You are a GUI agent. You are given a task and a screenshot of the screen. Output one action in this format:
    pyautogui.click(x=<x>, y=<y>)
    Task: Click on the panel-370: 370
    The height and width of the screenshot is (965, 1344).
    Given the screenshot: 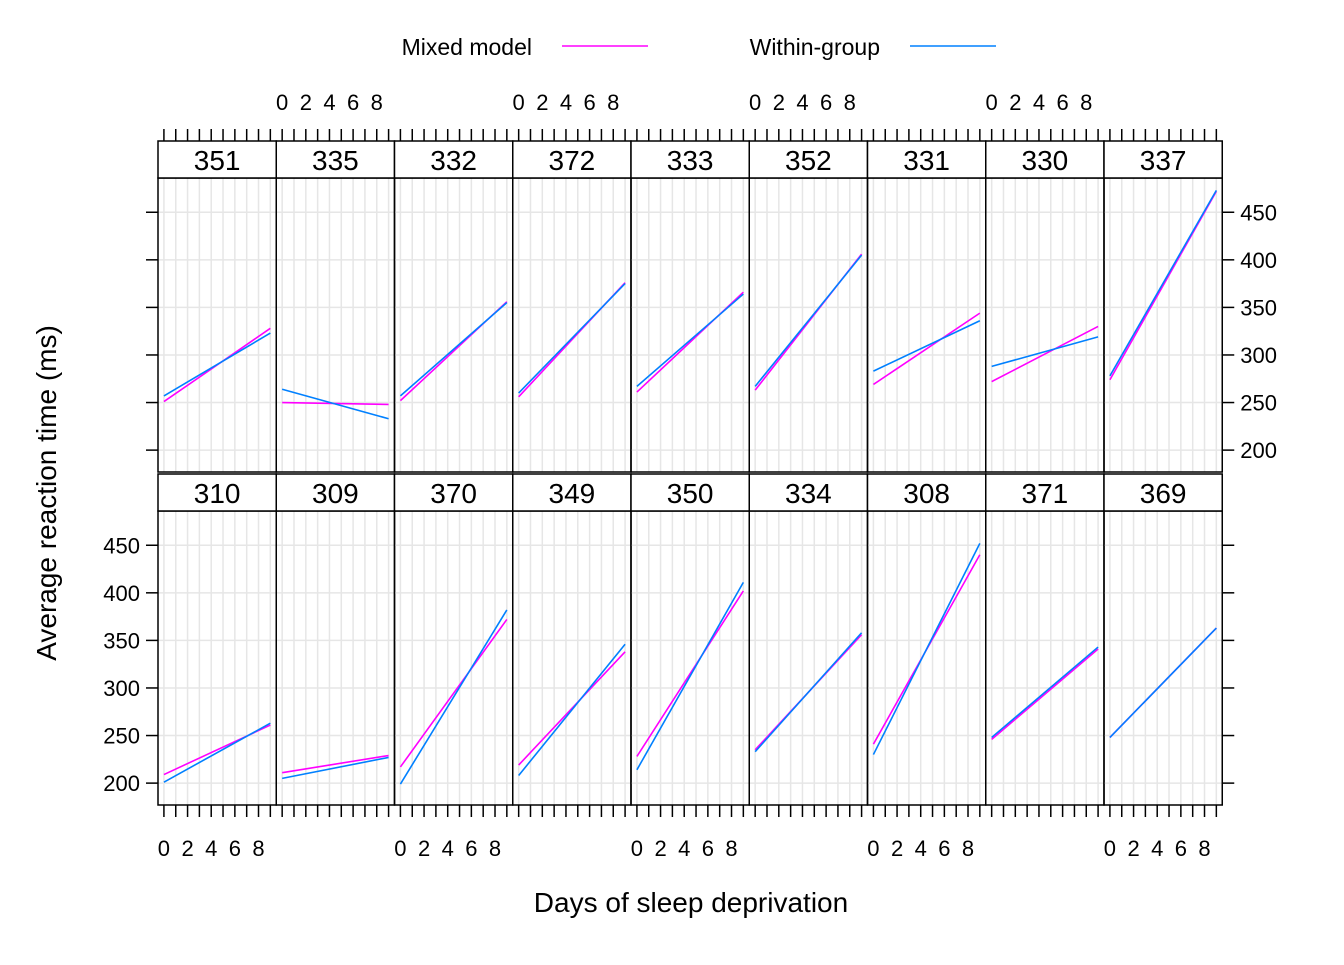 What is the action you would take?
    pyautogui.click(x=453, y=639)
    